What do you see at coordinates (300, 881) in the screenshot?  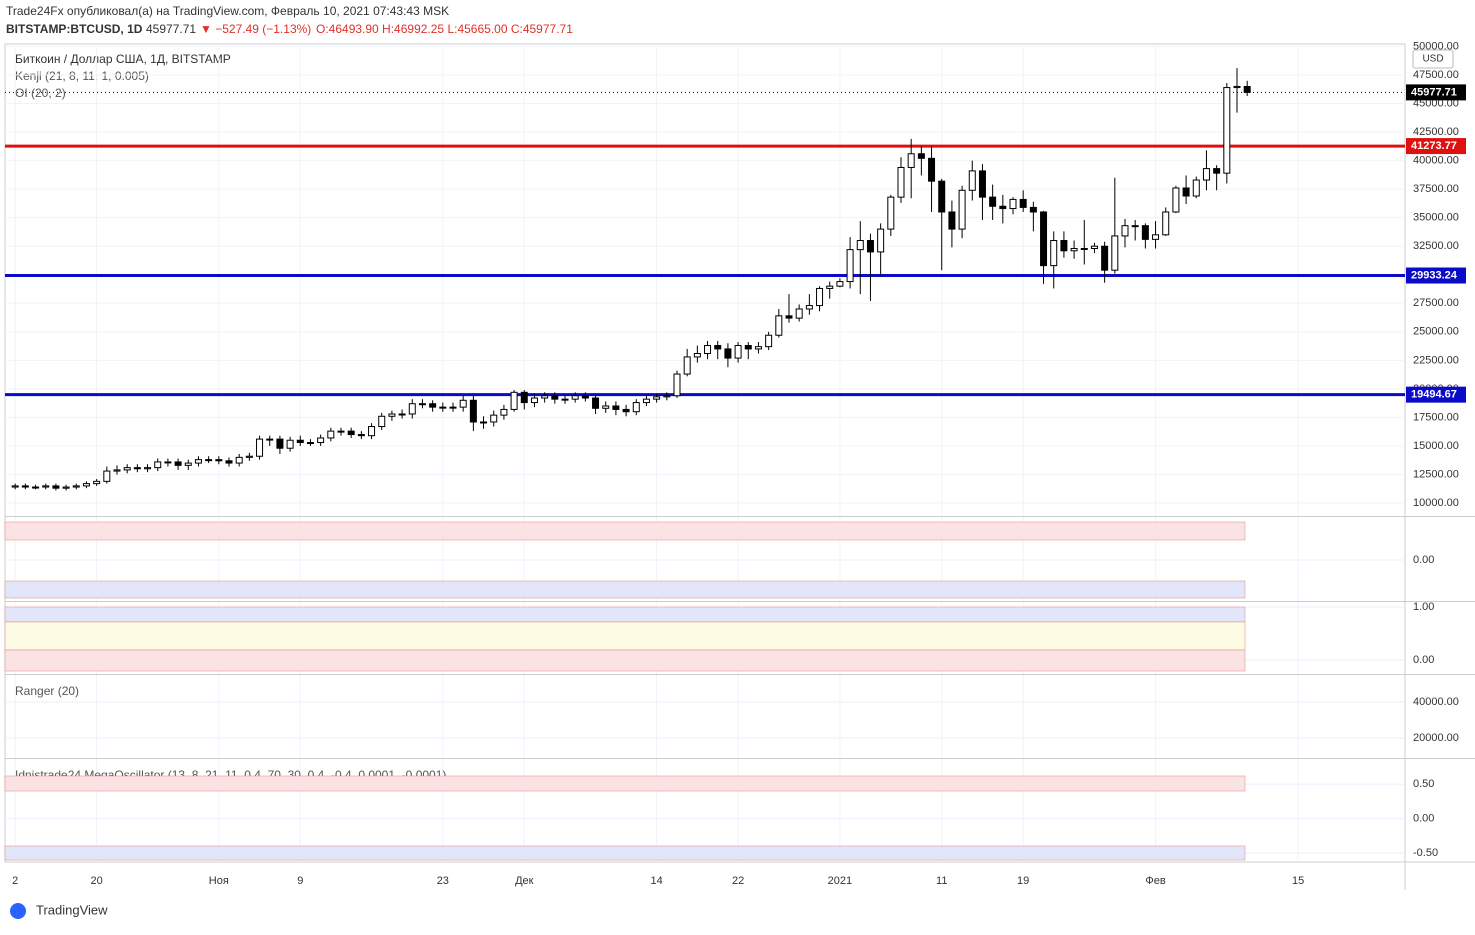 I see `x-tick-label: 9` at bounding box center [300, 881].